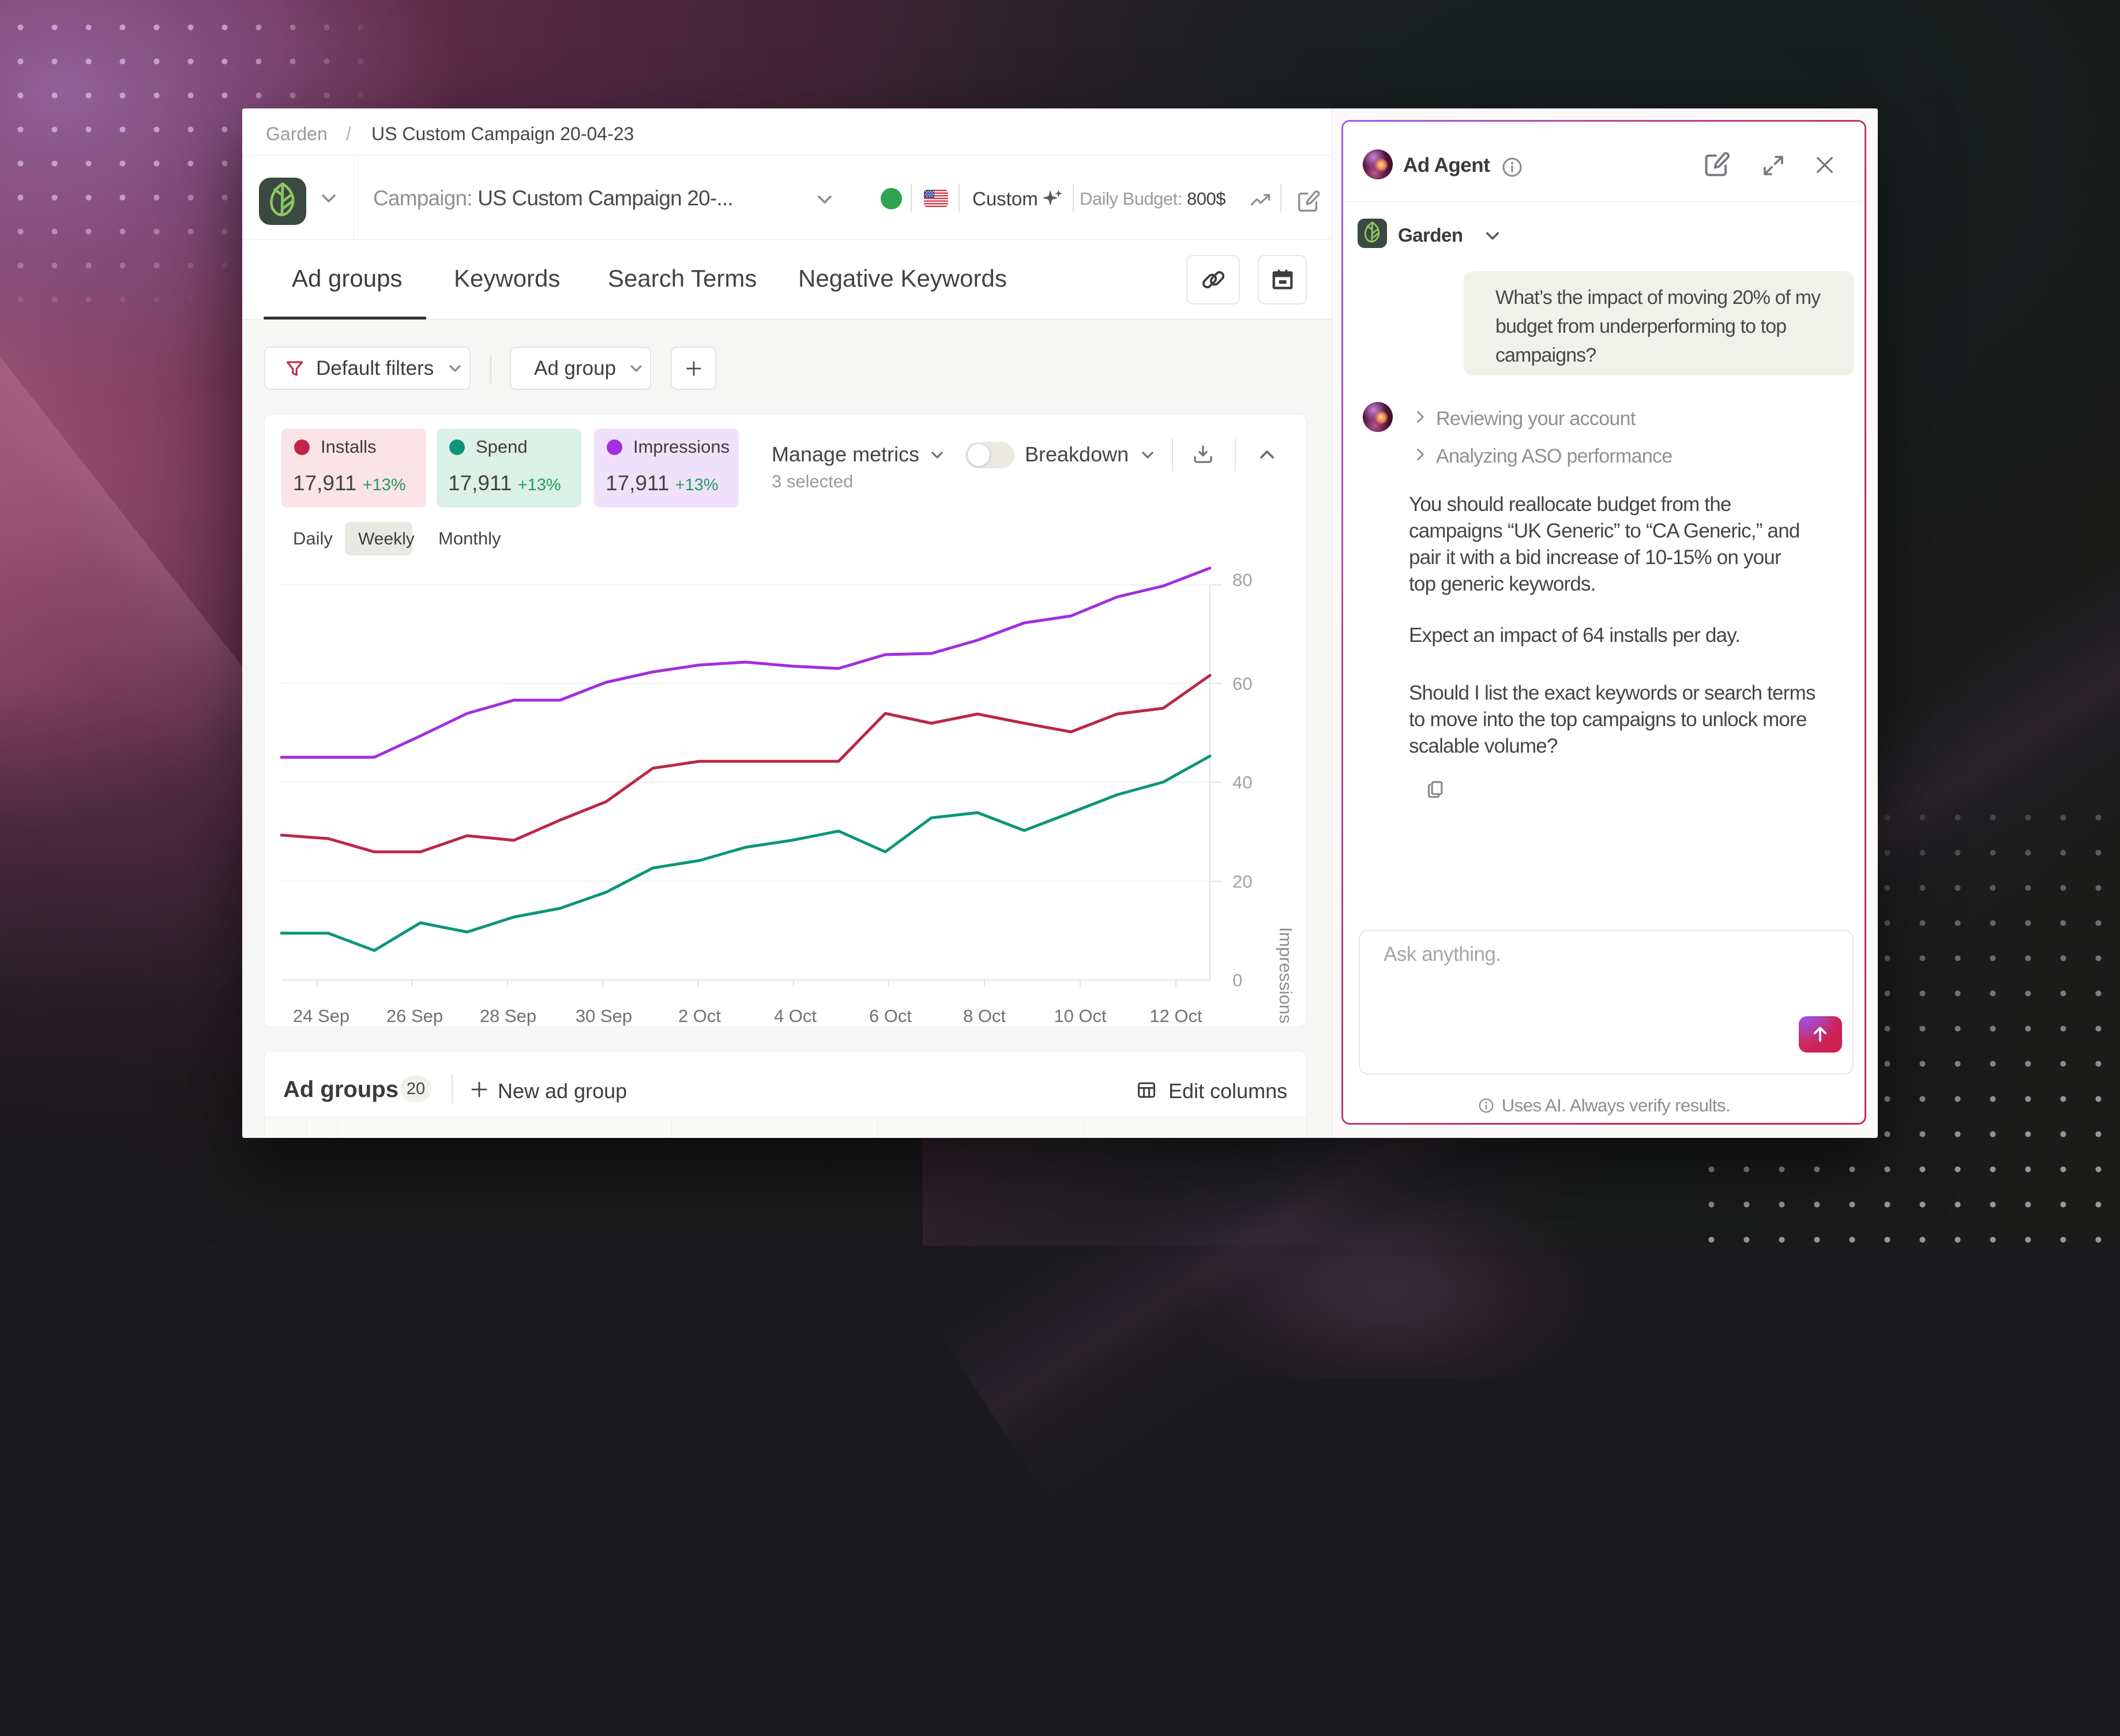 The height and width of the screenshot is (1736, 2120). What do you see at coordinates (321, 1016) in the screenshot?
I see `svg-text: 24 Sep` at bounding box center [321, 1016].